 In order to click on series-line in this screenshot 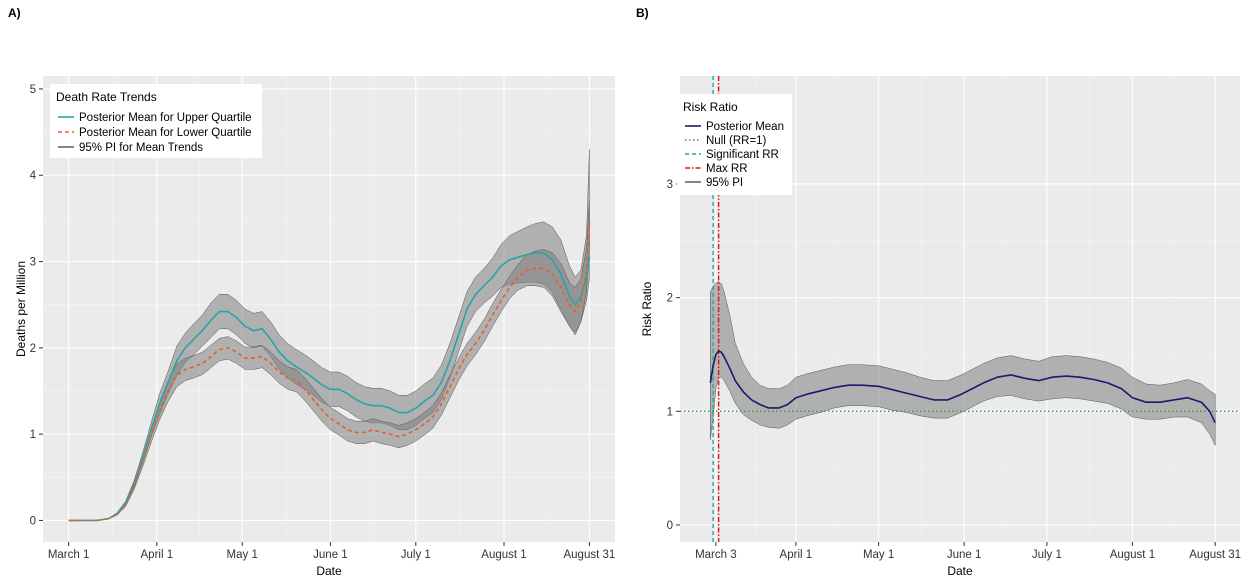, I will do `click(962, 387)`.